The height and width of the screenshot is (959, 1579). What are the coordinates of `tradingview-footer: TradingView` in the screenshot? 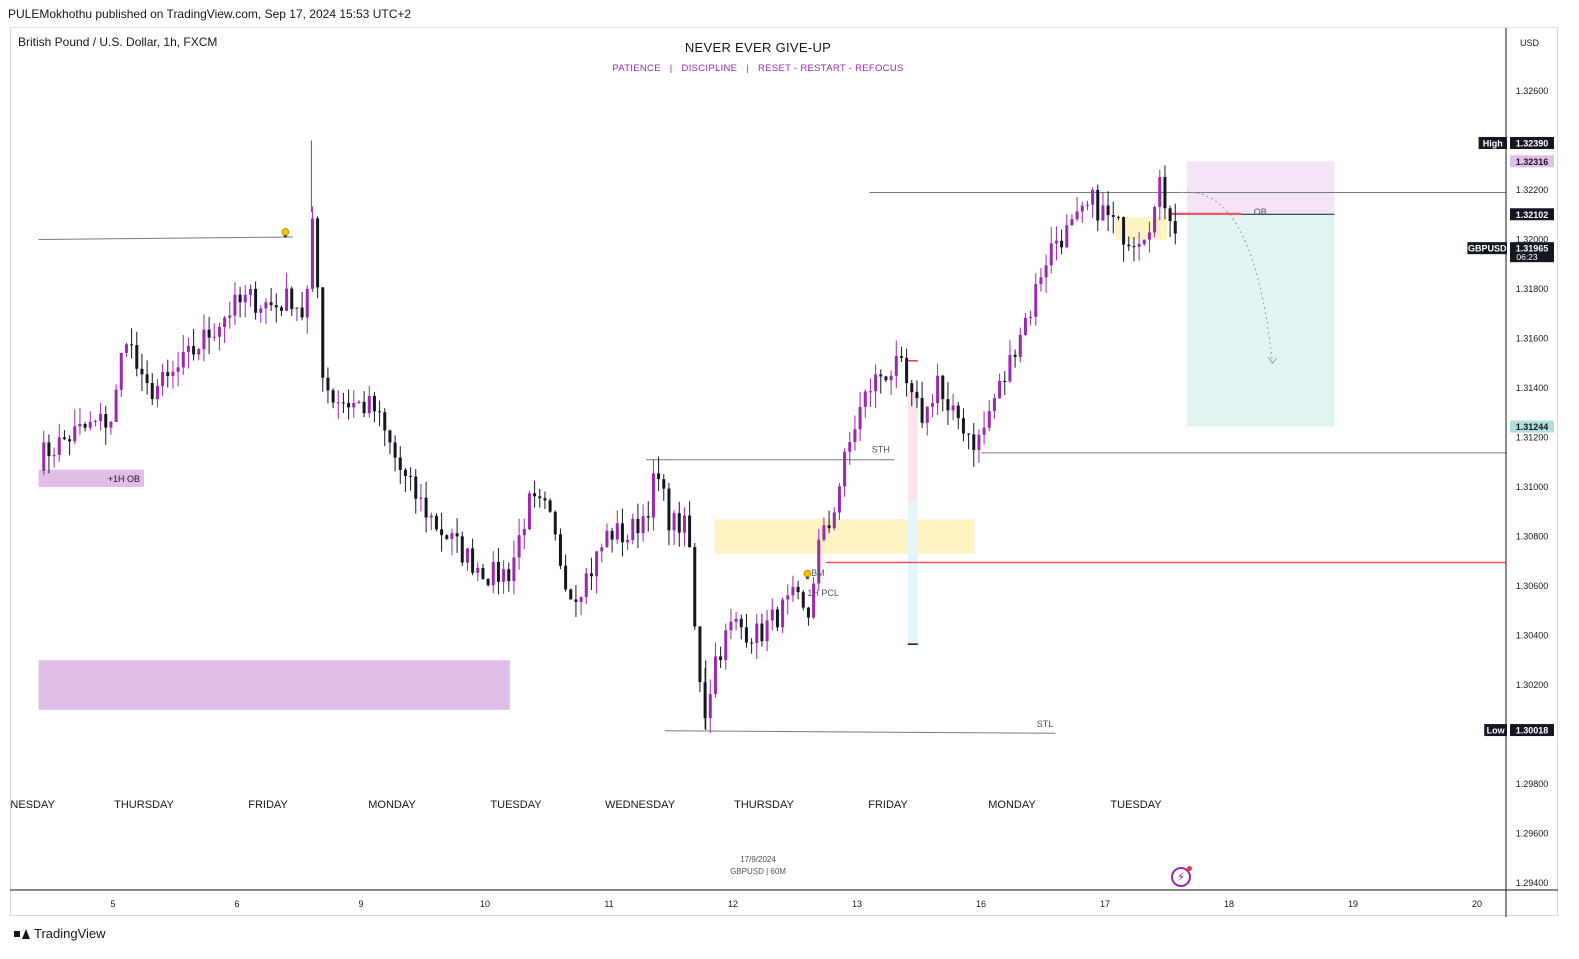 It's located at (60, 933).